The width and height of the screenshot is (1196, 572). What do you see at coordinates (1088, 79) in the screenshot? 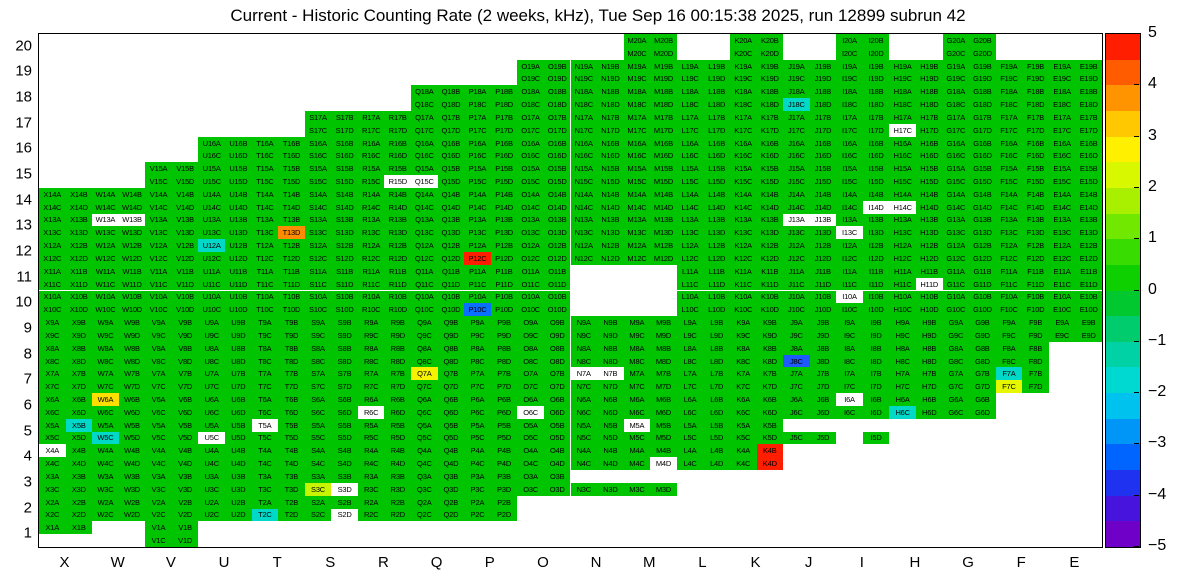
I see `heatmap-cell-E19D: E19D` at bounding box center [1088, 79].